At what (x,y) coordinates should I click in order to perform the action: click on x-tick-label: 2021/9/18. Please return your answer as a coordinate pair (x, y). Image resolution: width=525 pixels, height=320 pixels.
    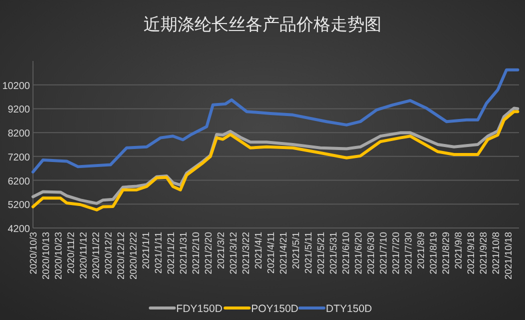
    Looking at the image, I should click on (471, 253).